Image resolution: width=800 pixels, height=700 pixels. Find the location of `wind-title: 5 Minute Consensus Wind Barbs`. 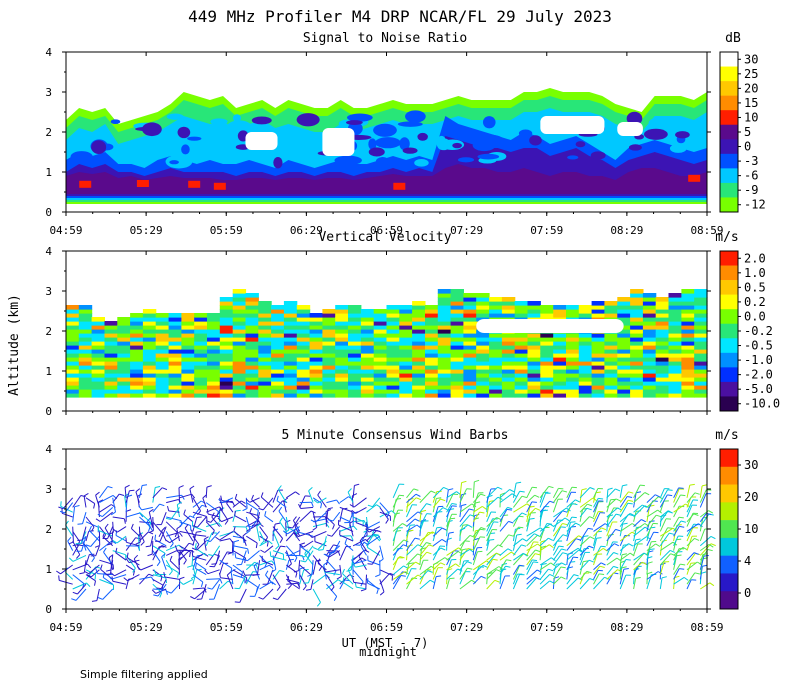

wind-title: 5 Minute Consensus Wind Barbs is located at coordinates (395, 435).